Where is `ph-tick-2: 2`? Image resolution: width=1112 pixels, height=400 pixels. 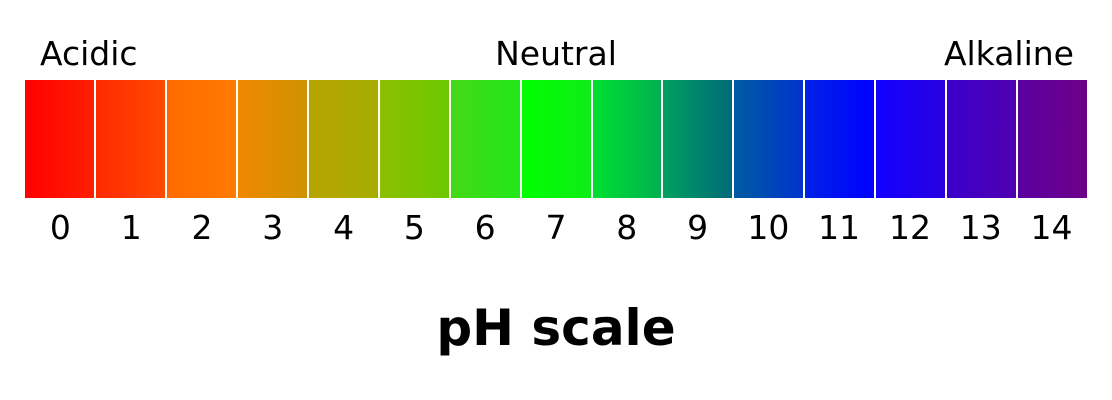
ph-tick-2: 2 is located at coordinates (202, 227).